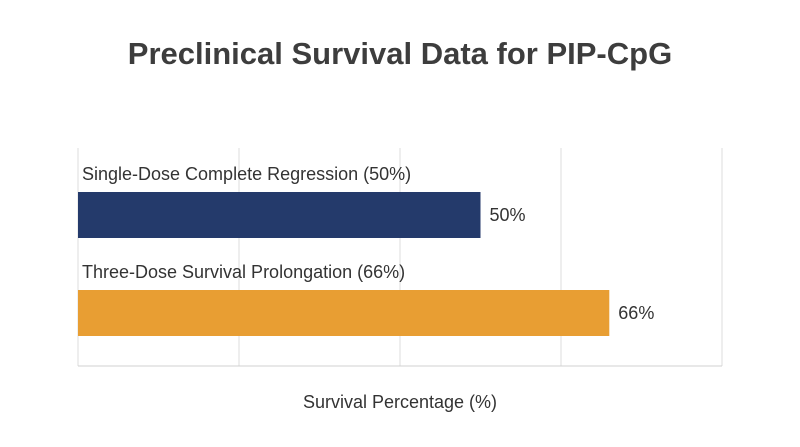  Describe the element at coordinates (636, 313) in the screenshot. I see `data-label: 66%` at that location.